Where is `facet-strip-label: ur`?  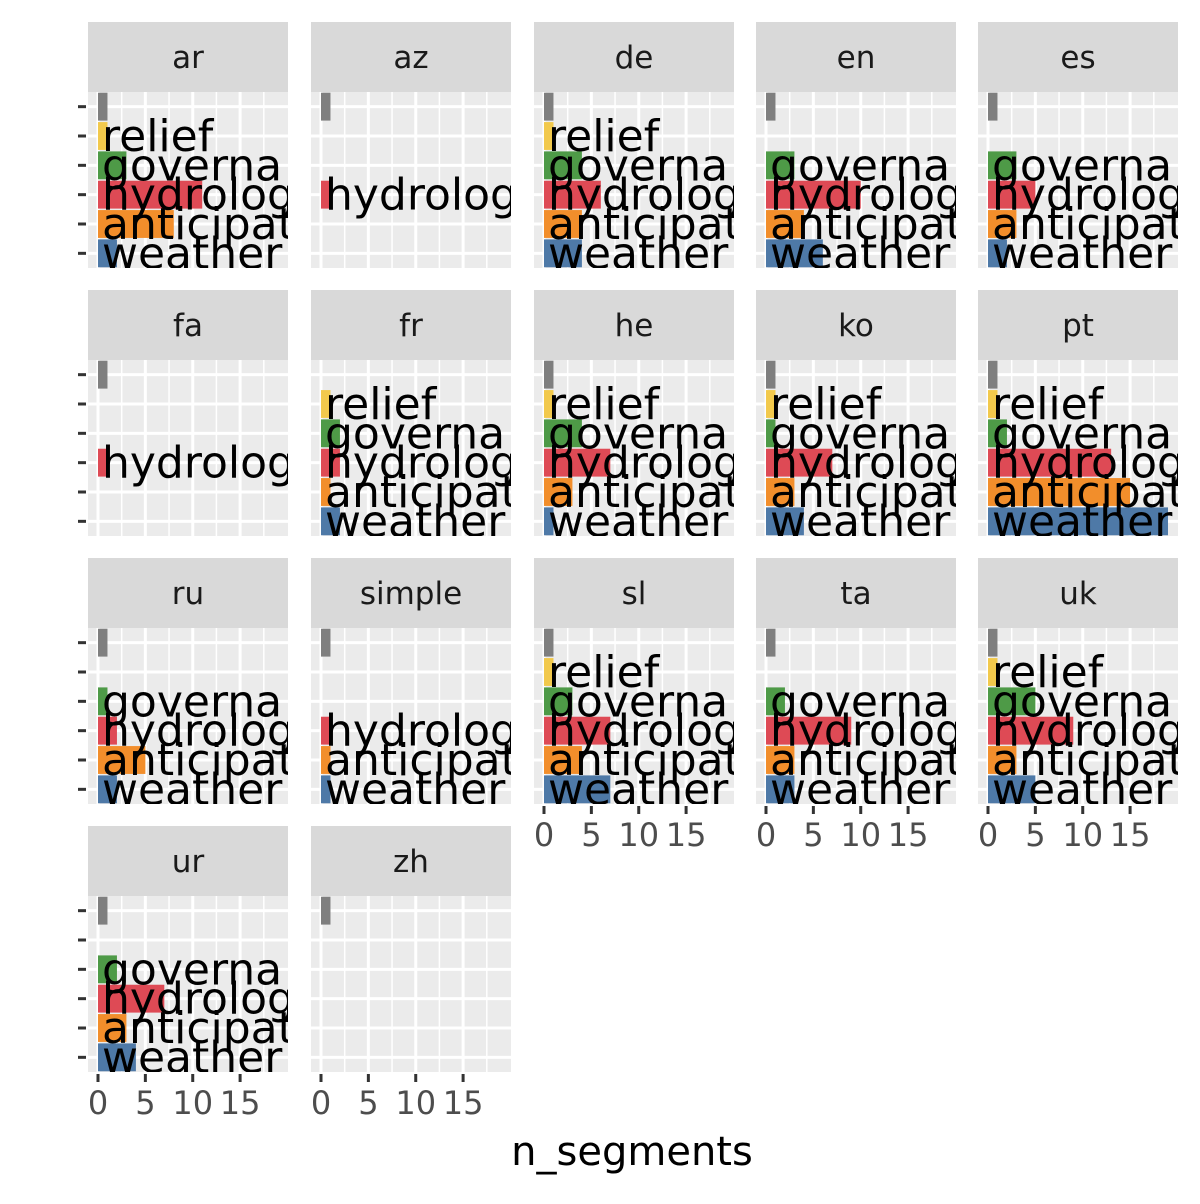 facet-strip-label: ur is located at coordinates (188, 862).